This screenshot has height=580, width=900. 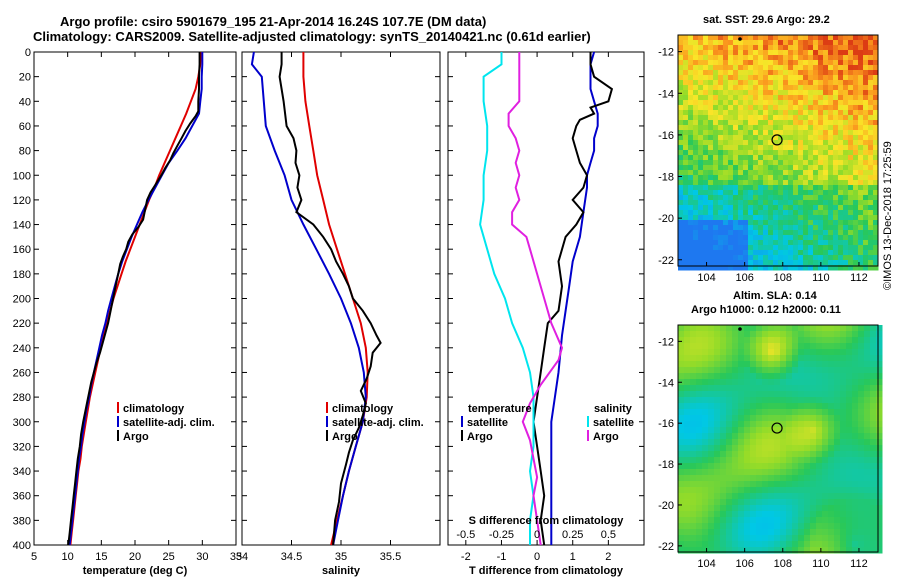 I want to click on map-frame-sla_map, so click(x=778, y=438).